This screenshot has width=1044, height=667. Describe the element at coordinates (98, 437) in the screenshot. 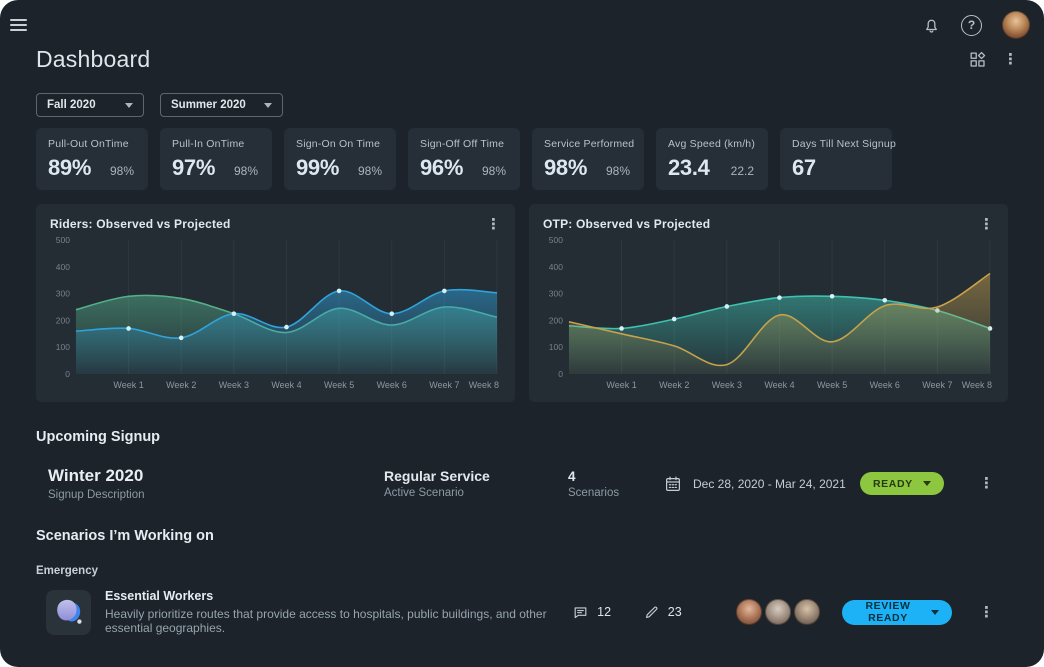

I see `upcoming-signup-heading: Upcoming Signup` at that location.